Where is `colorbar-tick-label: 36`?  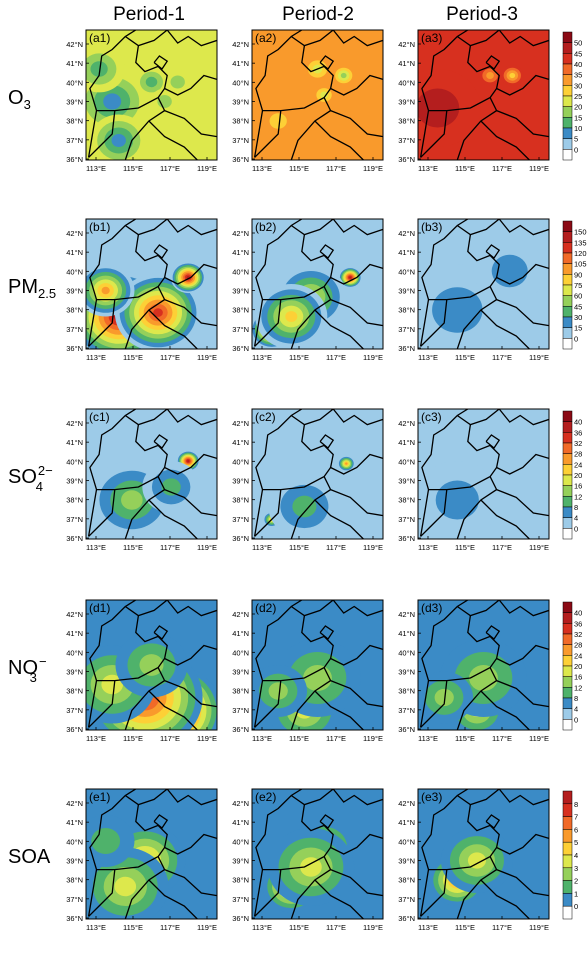
colorbar-tick-label: 36 is located at coordinates (578, 432).